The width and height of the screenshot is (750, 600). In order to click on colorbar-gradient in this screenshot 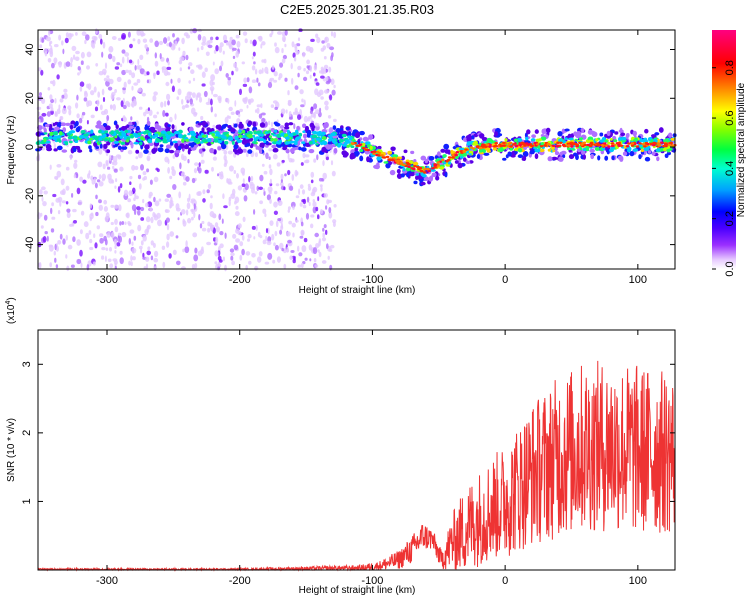, I will do `click(724, 149)`.